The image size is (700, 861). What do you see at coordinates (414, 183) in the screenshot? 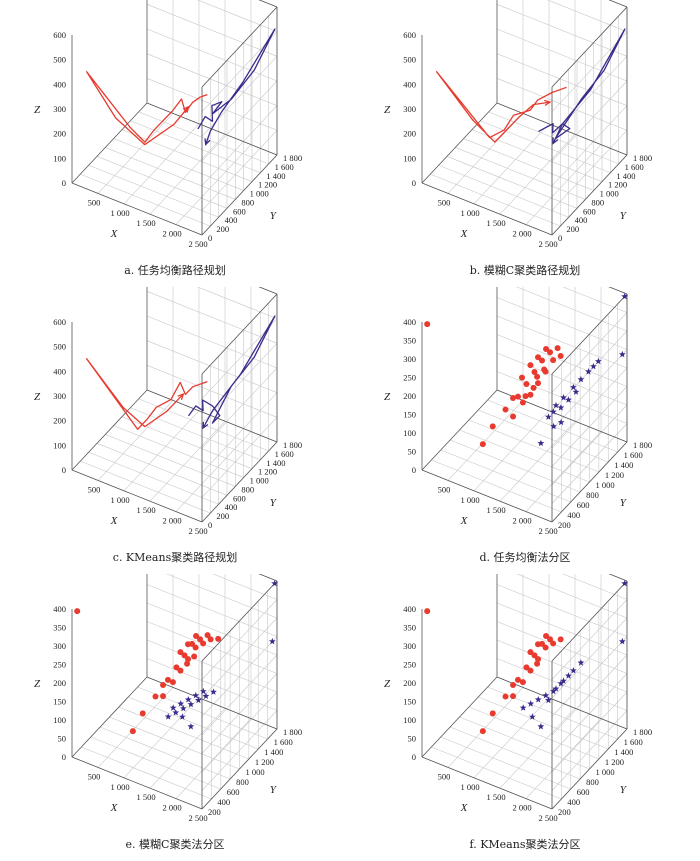
I see `z-tick-label: 0` at bounding box center [414, 183].